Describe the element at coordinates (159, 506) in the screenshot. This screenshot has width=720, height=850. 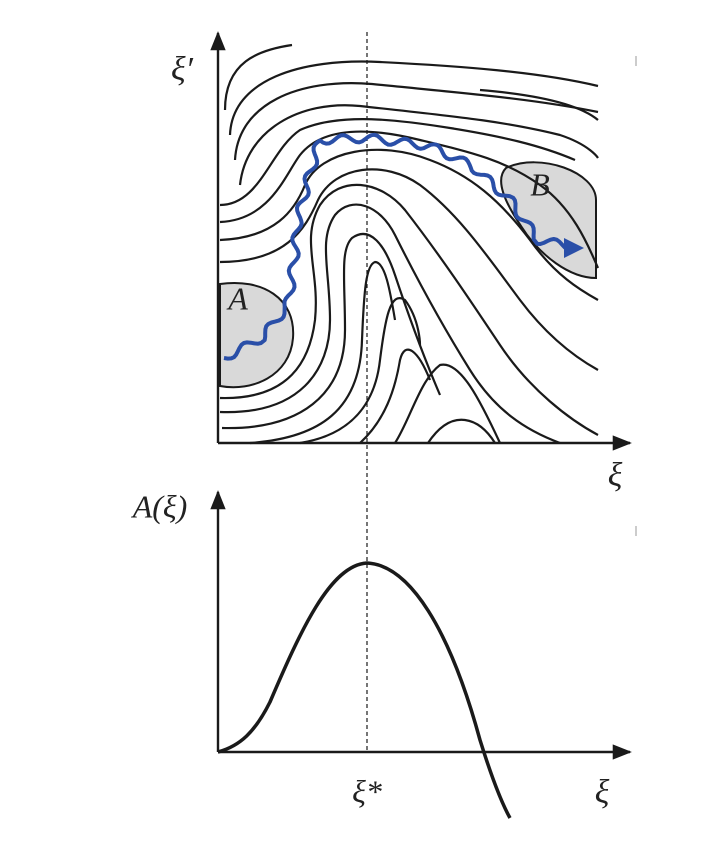
I see `y-axis-label: A(ξ)` at that location.